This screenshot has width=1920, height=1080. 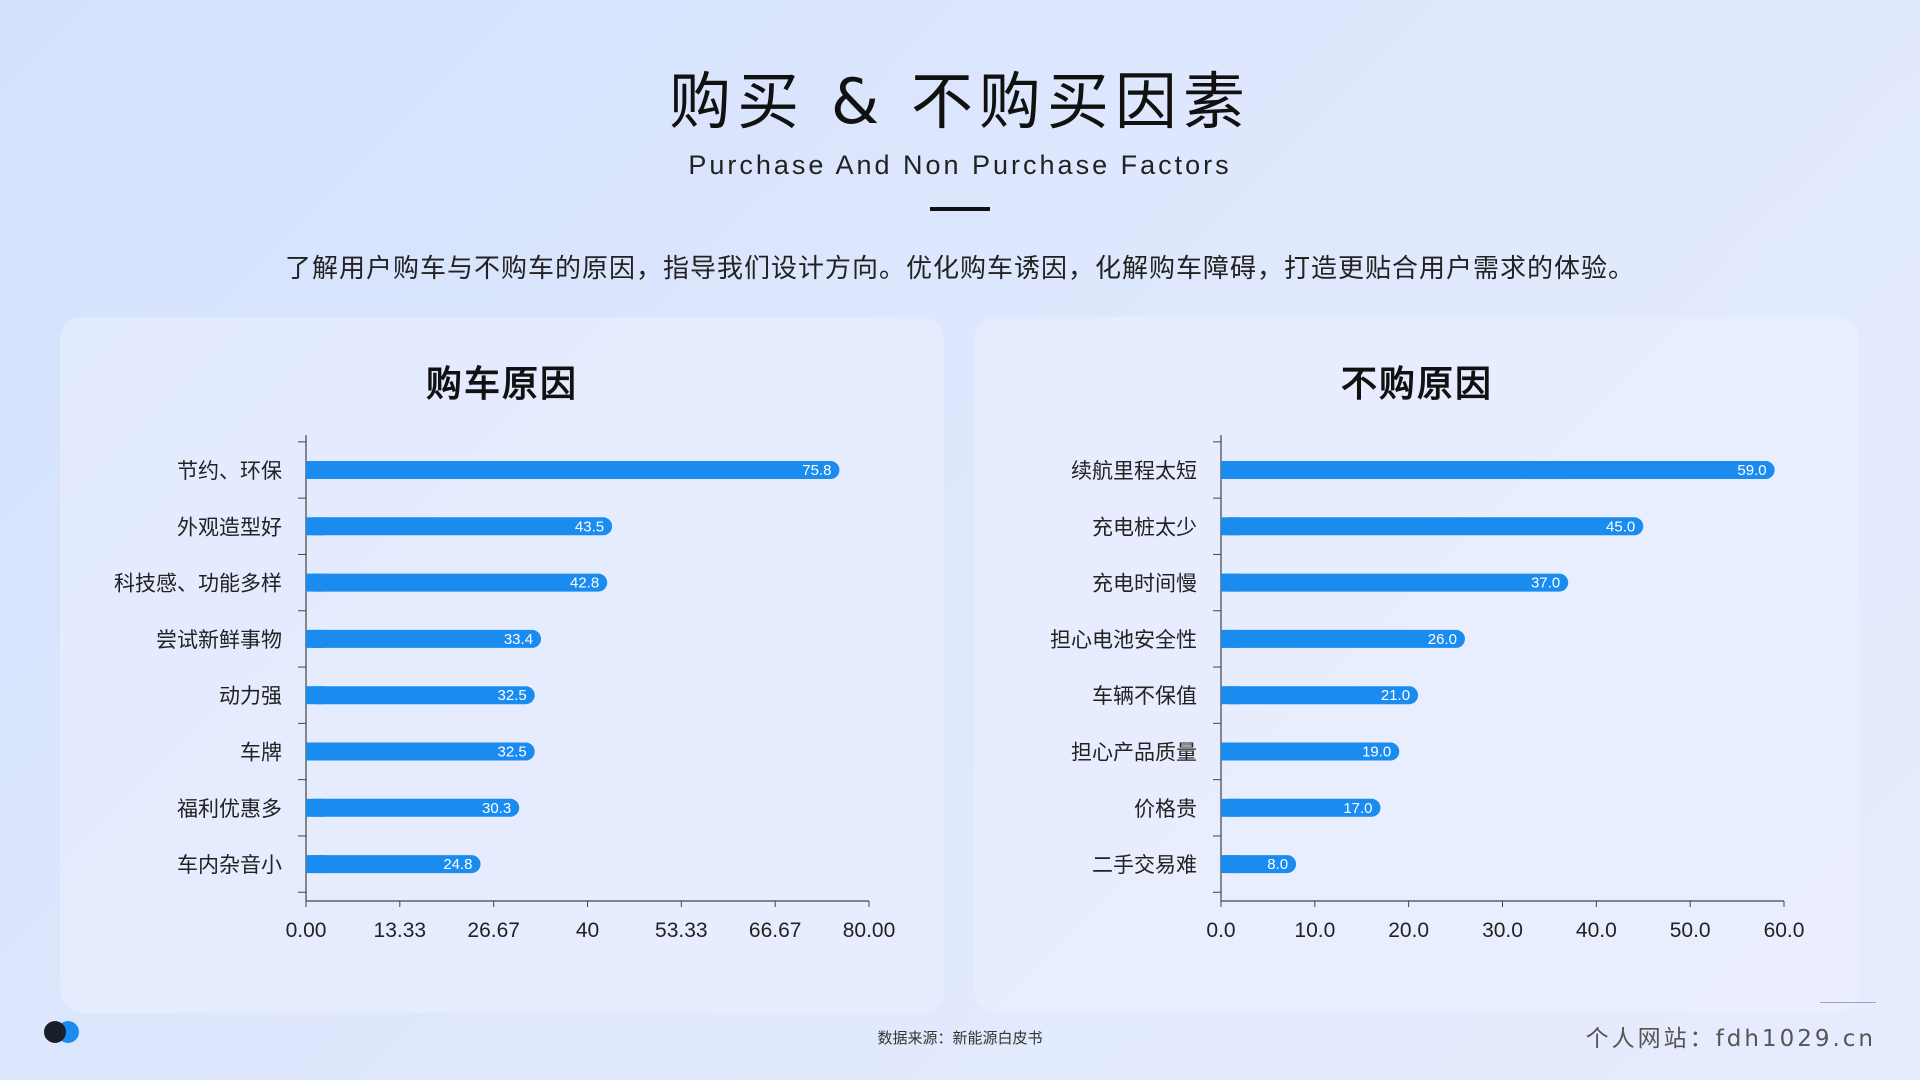 I want to click on x-tick-label: 13.33, so click(x=400, y=930).